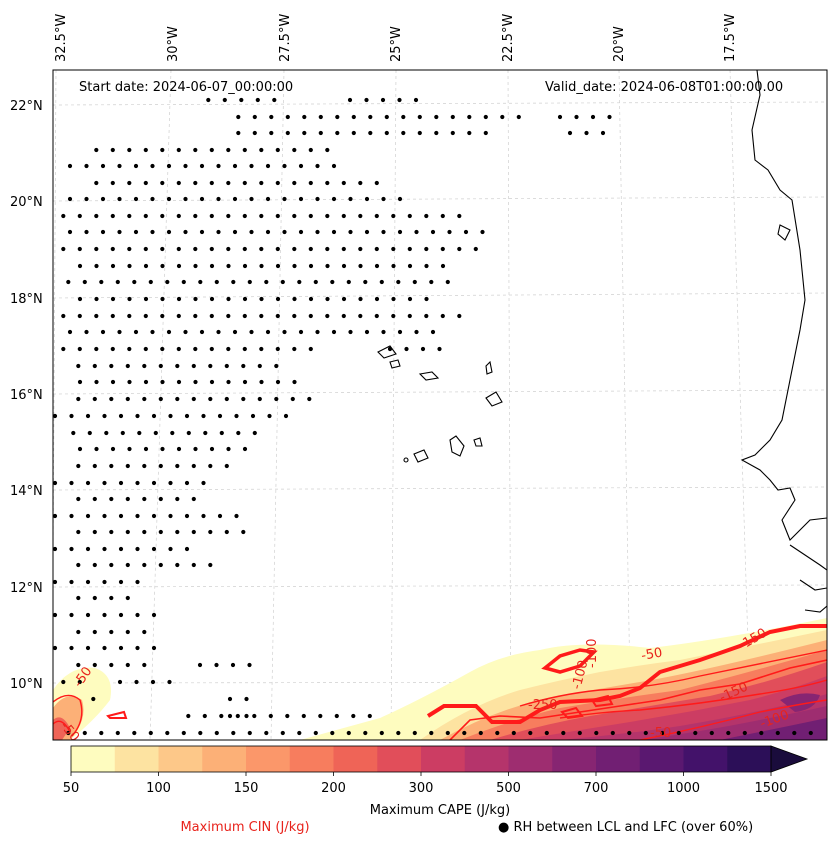 This screenshot has width=837, height=845. Describe the element at coordinates (173, 44) in the screenshot. I see `lon-label-30: 30°W` at that location.